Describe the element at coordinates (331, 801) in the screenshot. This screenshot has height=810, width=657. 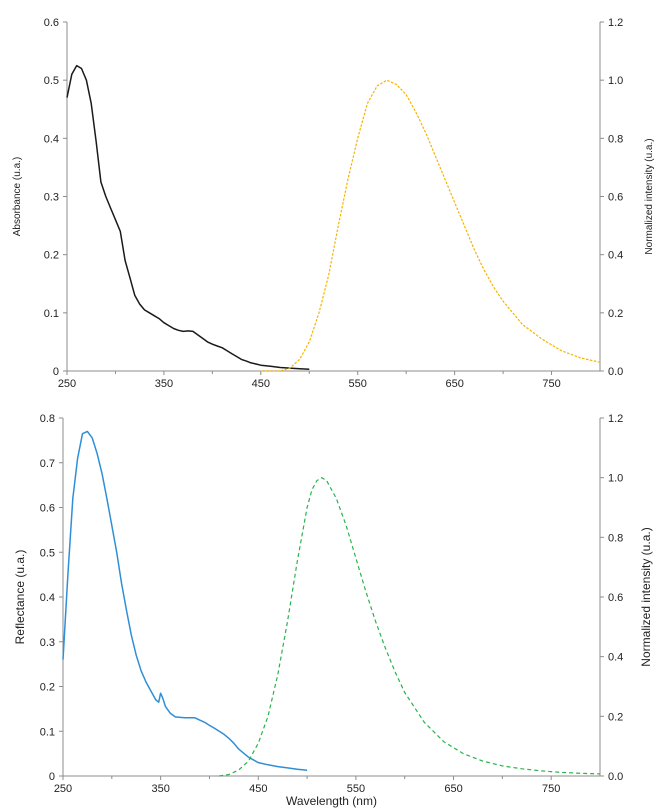
I see `x-axis-title: Wavelength (nm)` at that location.